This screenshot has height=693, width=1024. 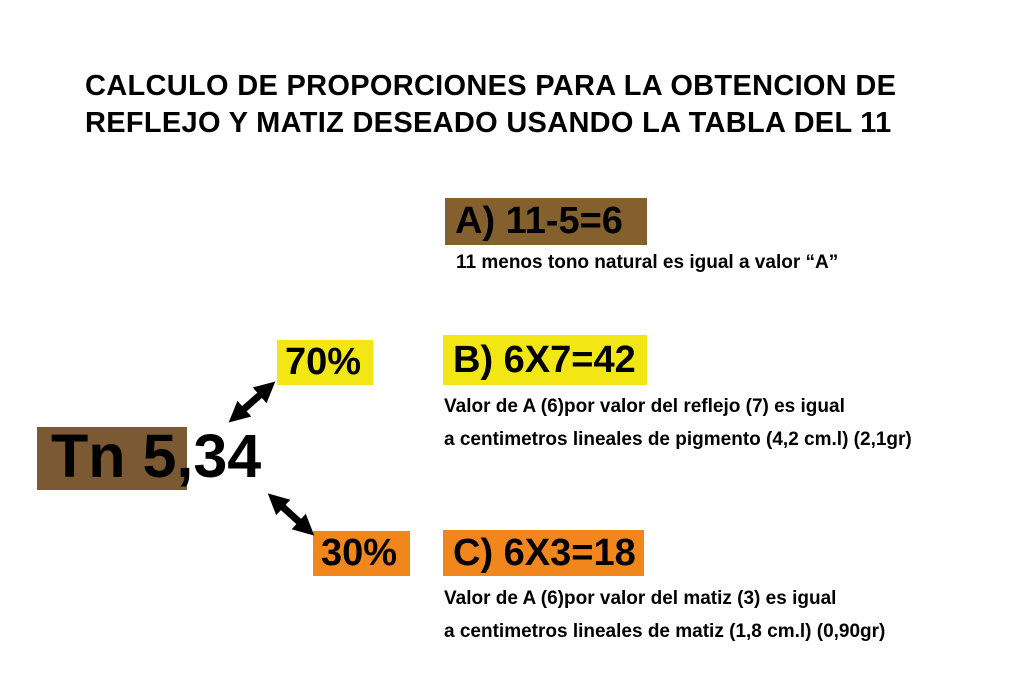 What do you see at coordinates (543, 553) in the screenshot?
I see `step-c-heading: C) 6X3=18` at bounding box center [543, 553].